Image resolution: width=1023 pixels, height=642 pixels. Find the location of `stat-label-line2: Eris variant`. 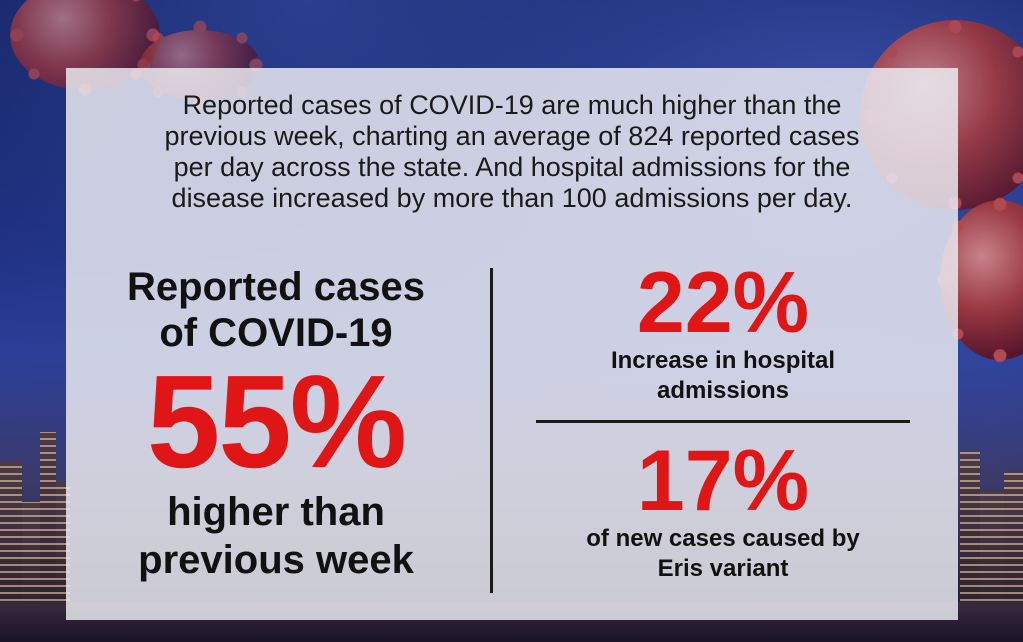

stat-label-line2: Eris variant is located at coordinates (723, 568).